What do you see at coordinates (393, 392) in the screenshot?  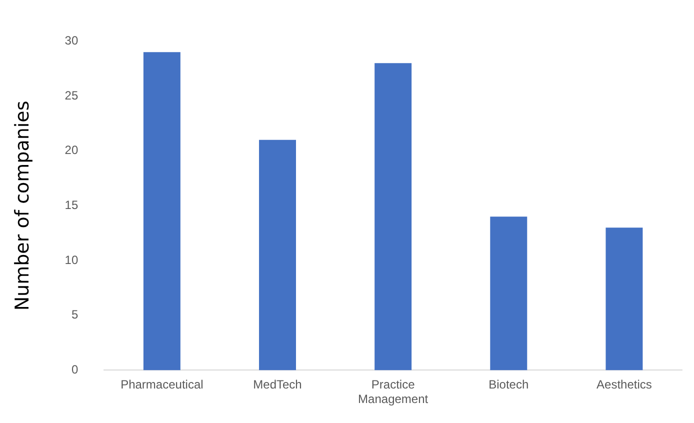 I see `x-tick-label: Practice Management` at bounding box center [393, 392].